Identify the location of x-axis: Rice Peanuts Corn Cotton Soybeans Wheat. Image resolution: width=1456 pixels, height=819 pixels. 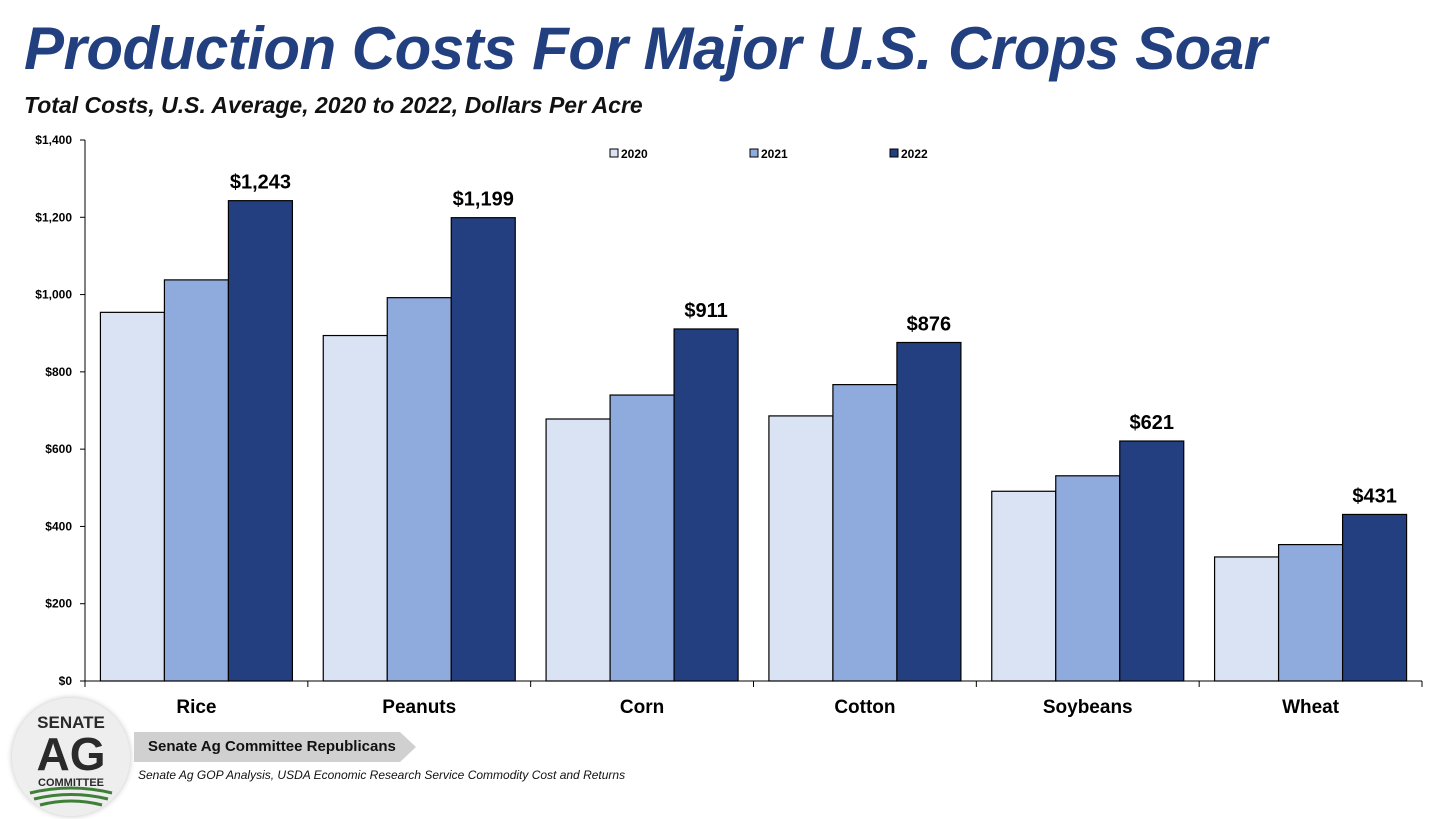
(753, 699).